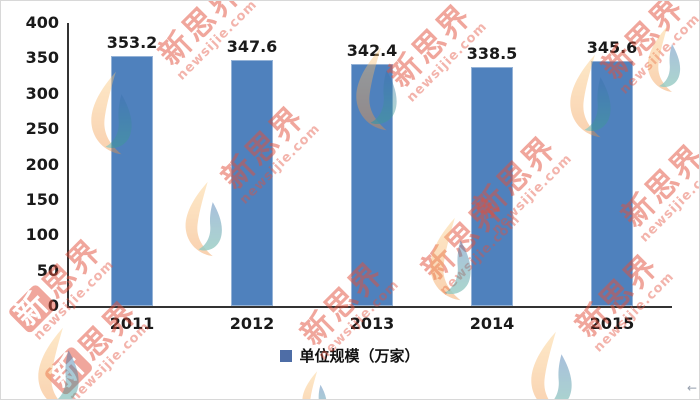 The image size is (700, 400). I want to click on y-axis-line, so click(68, 165).